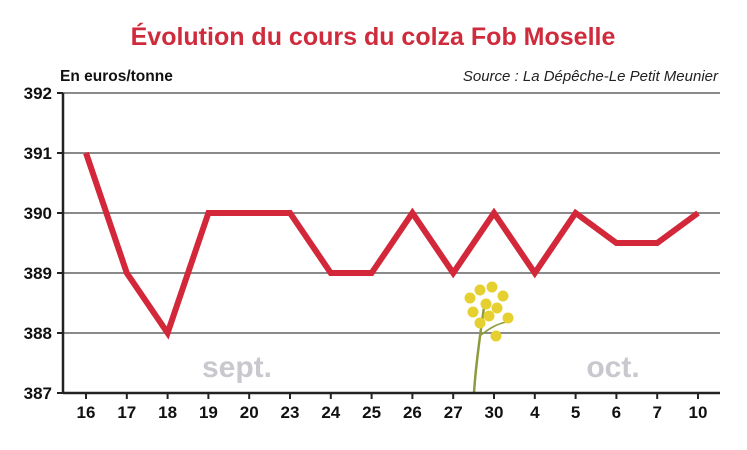 Image resolution: width=747 pixels, height=450 pixels. I want to click on y-tick-label: 392, so click(38, 93).